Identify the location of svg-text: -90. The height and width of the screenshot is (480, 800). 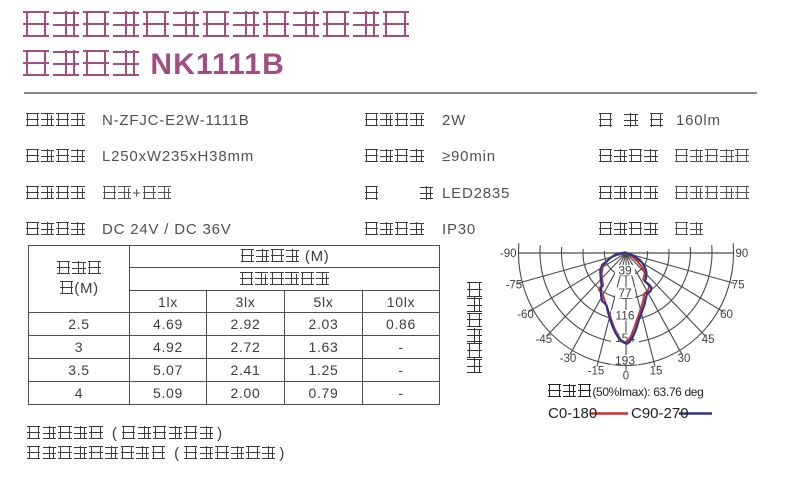
(508, 254).